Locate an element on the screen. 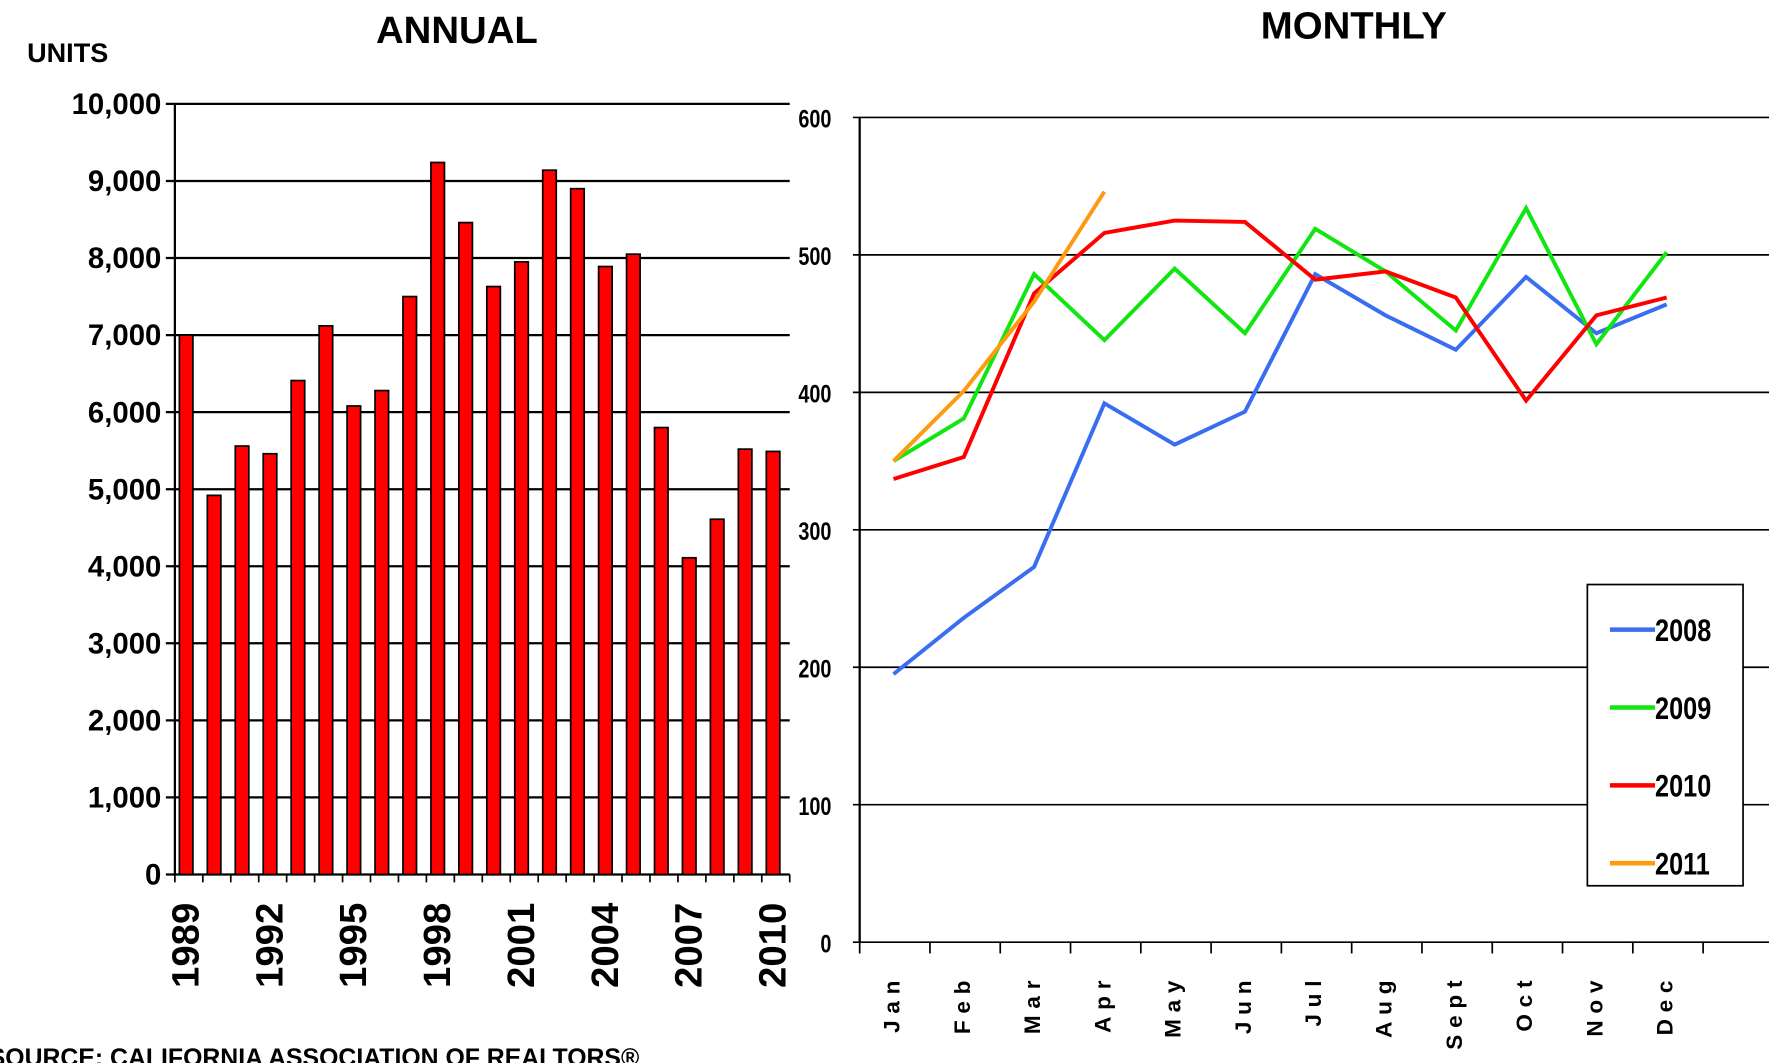 This screenshot has width=1769, height=1063. legend-label: 2008 is located at coordinates (1683, 630).